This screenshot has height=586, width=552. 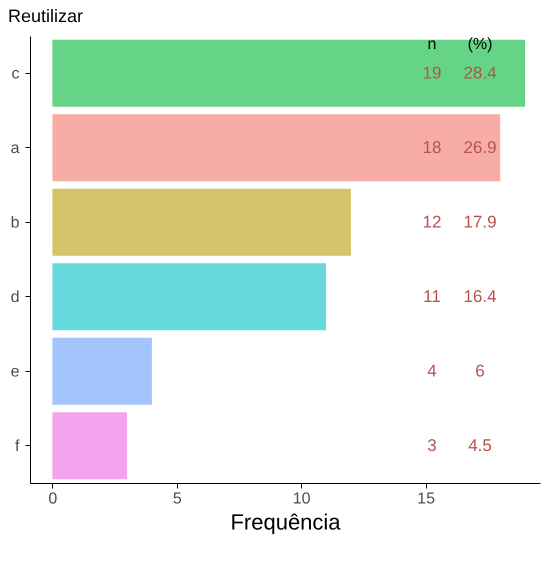 I want to click on x-tick-label: 15, so click(x=426, y=499).